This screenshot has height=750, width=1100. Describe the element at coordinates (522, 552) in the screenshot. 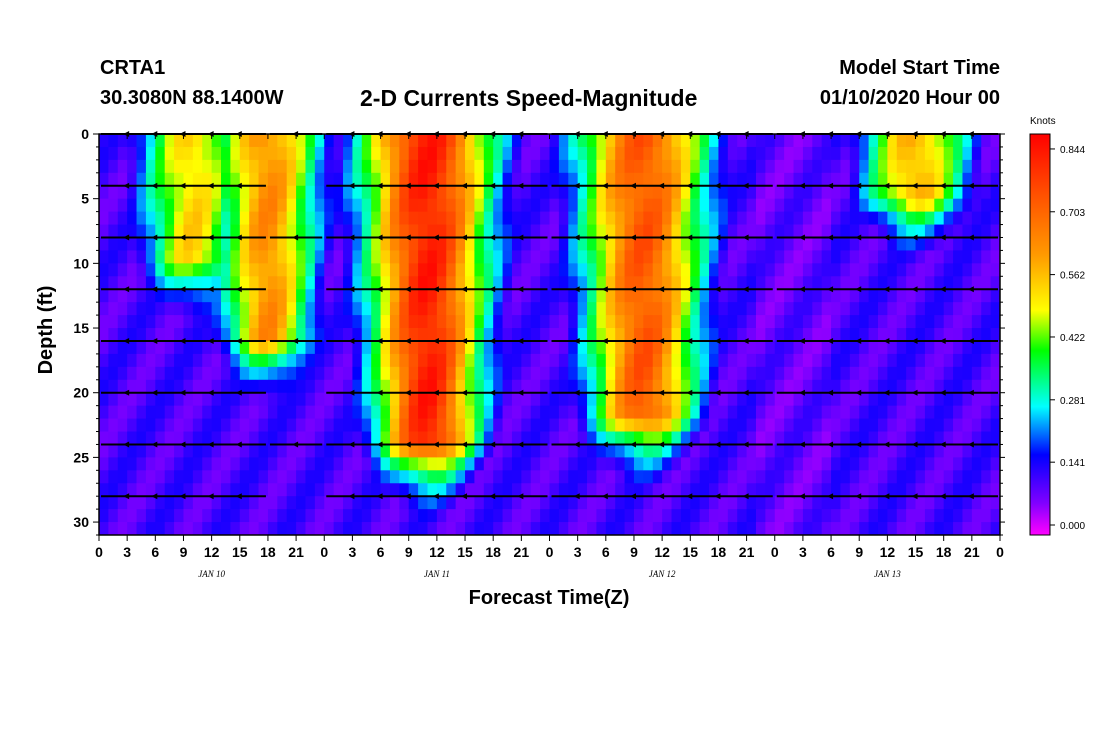

I see `x-tick-label: 21` at that location.